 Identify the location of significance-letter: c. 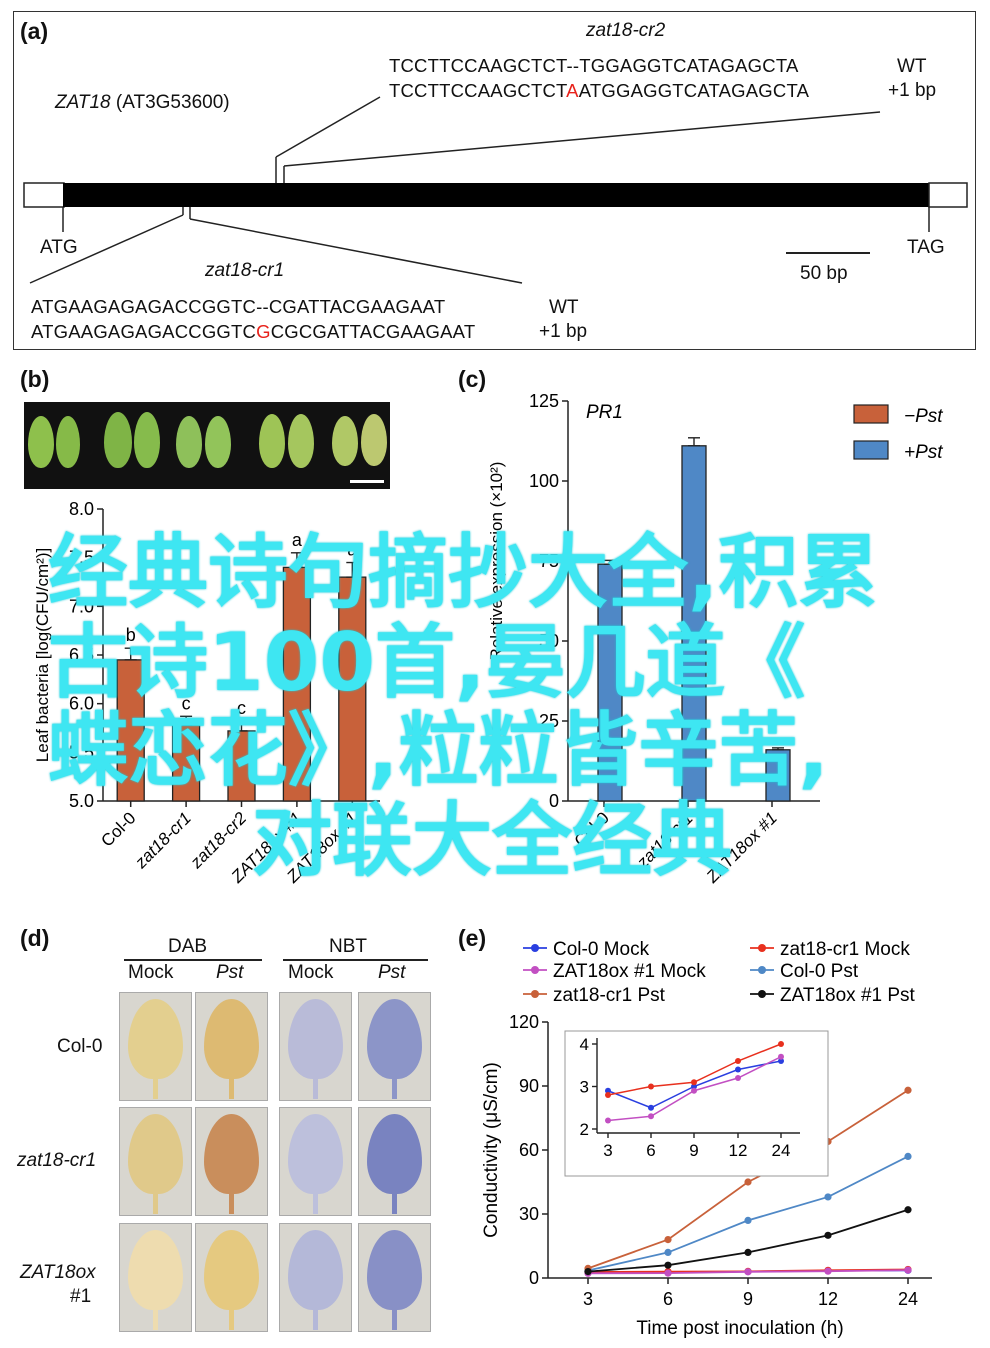
(241, 708).